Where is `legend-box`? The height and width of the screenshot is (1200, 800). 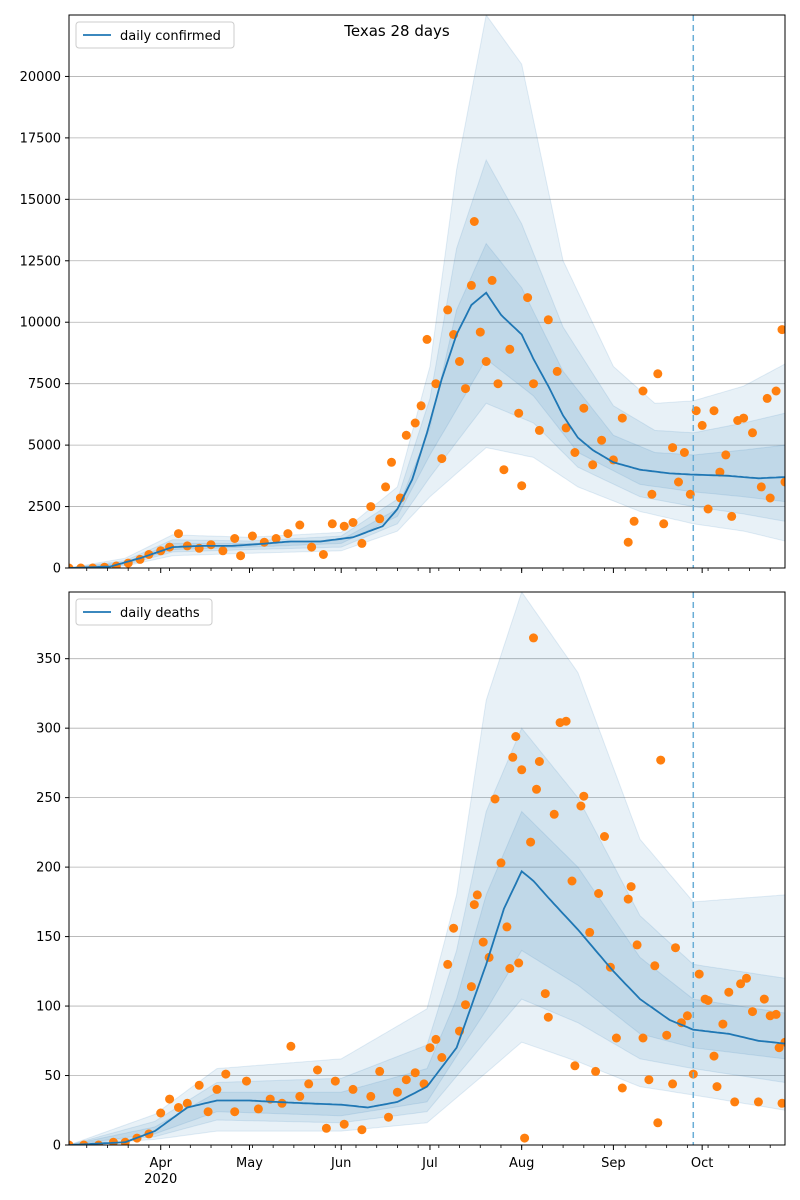 legend-box is located at coordinates (144, 612).